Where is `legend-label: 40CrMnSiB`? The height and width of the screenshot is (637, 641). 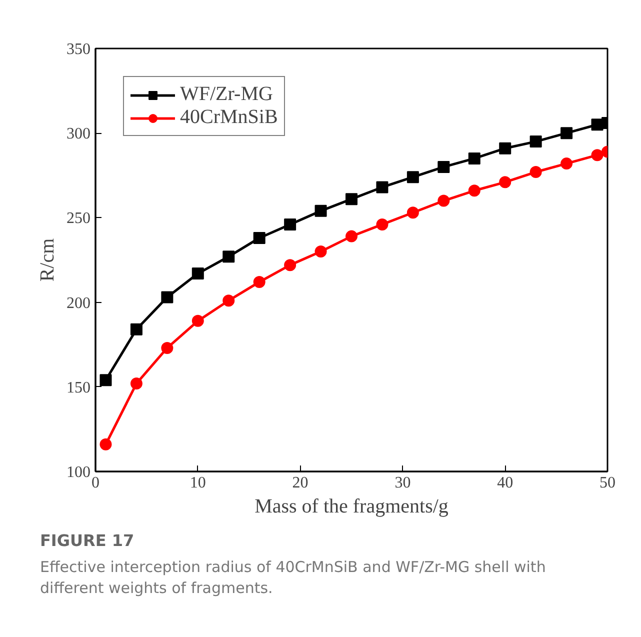 legend-label: 40CrMnSiB is located at coordinates (229, 117).